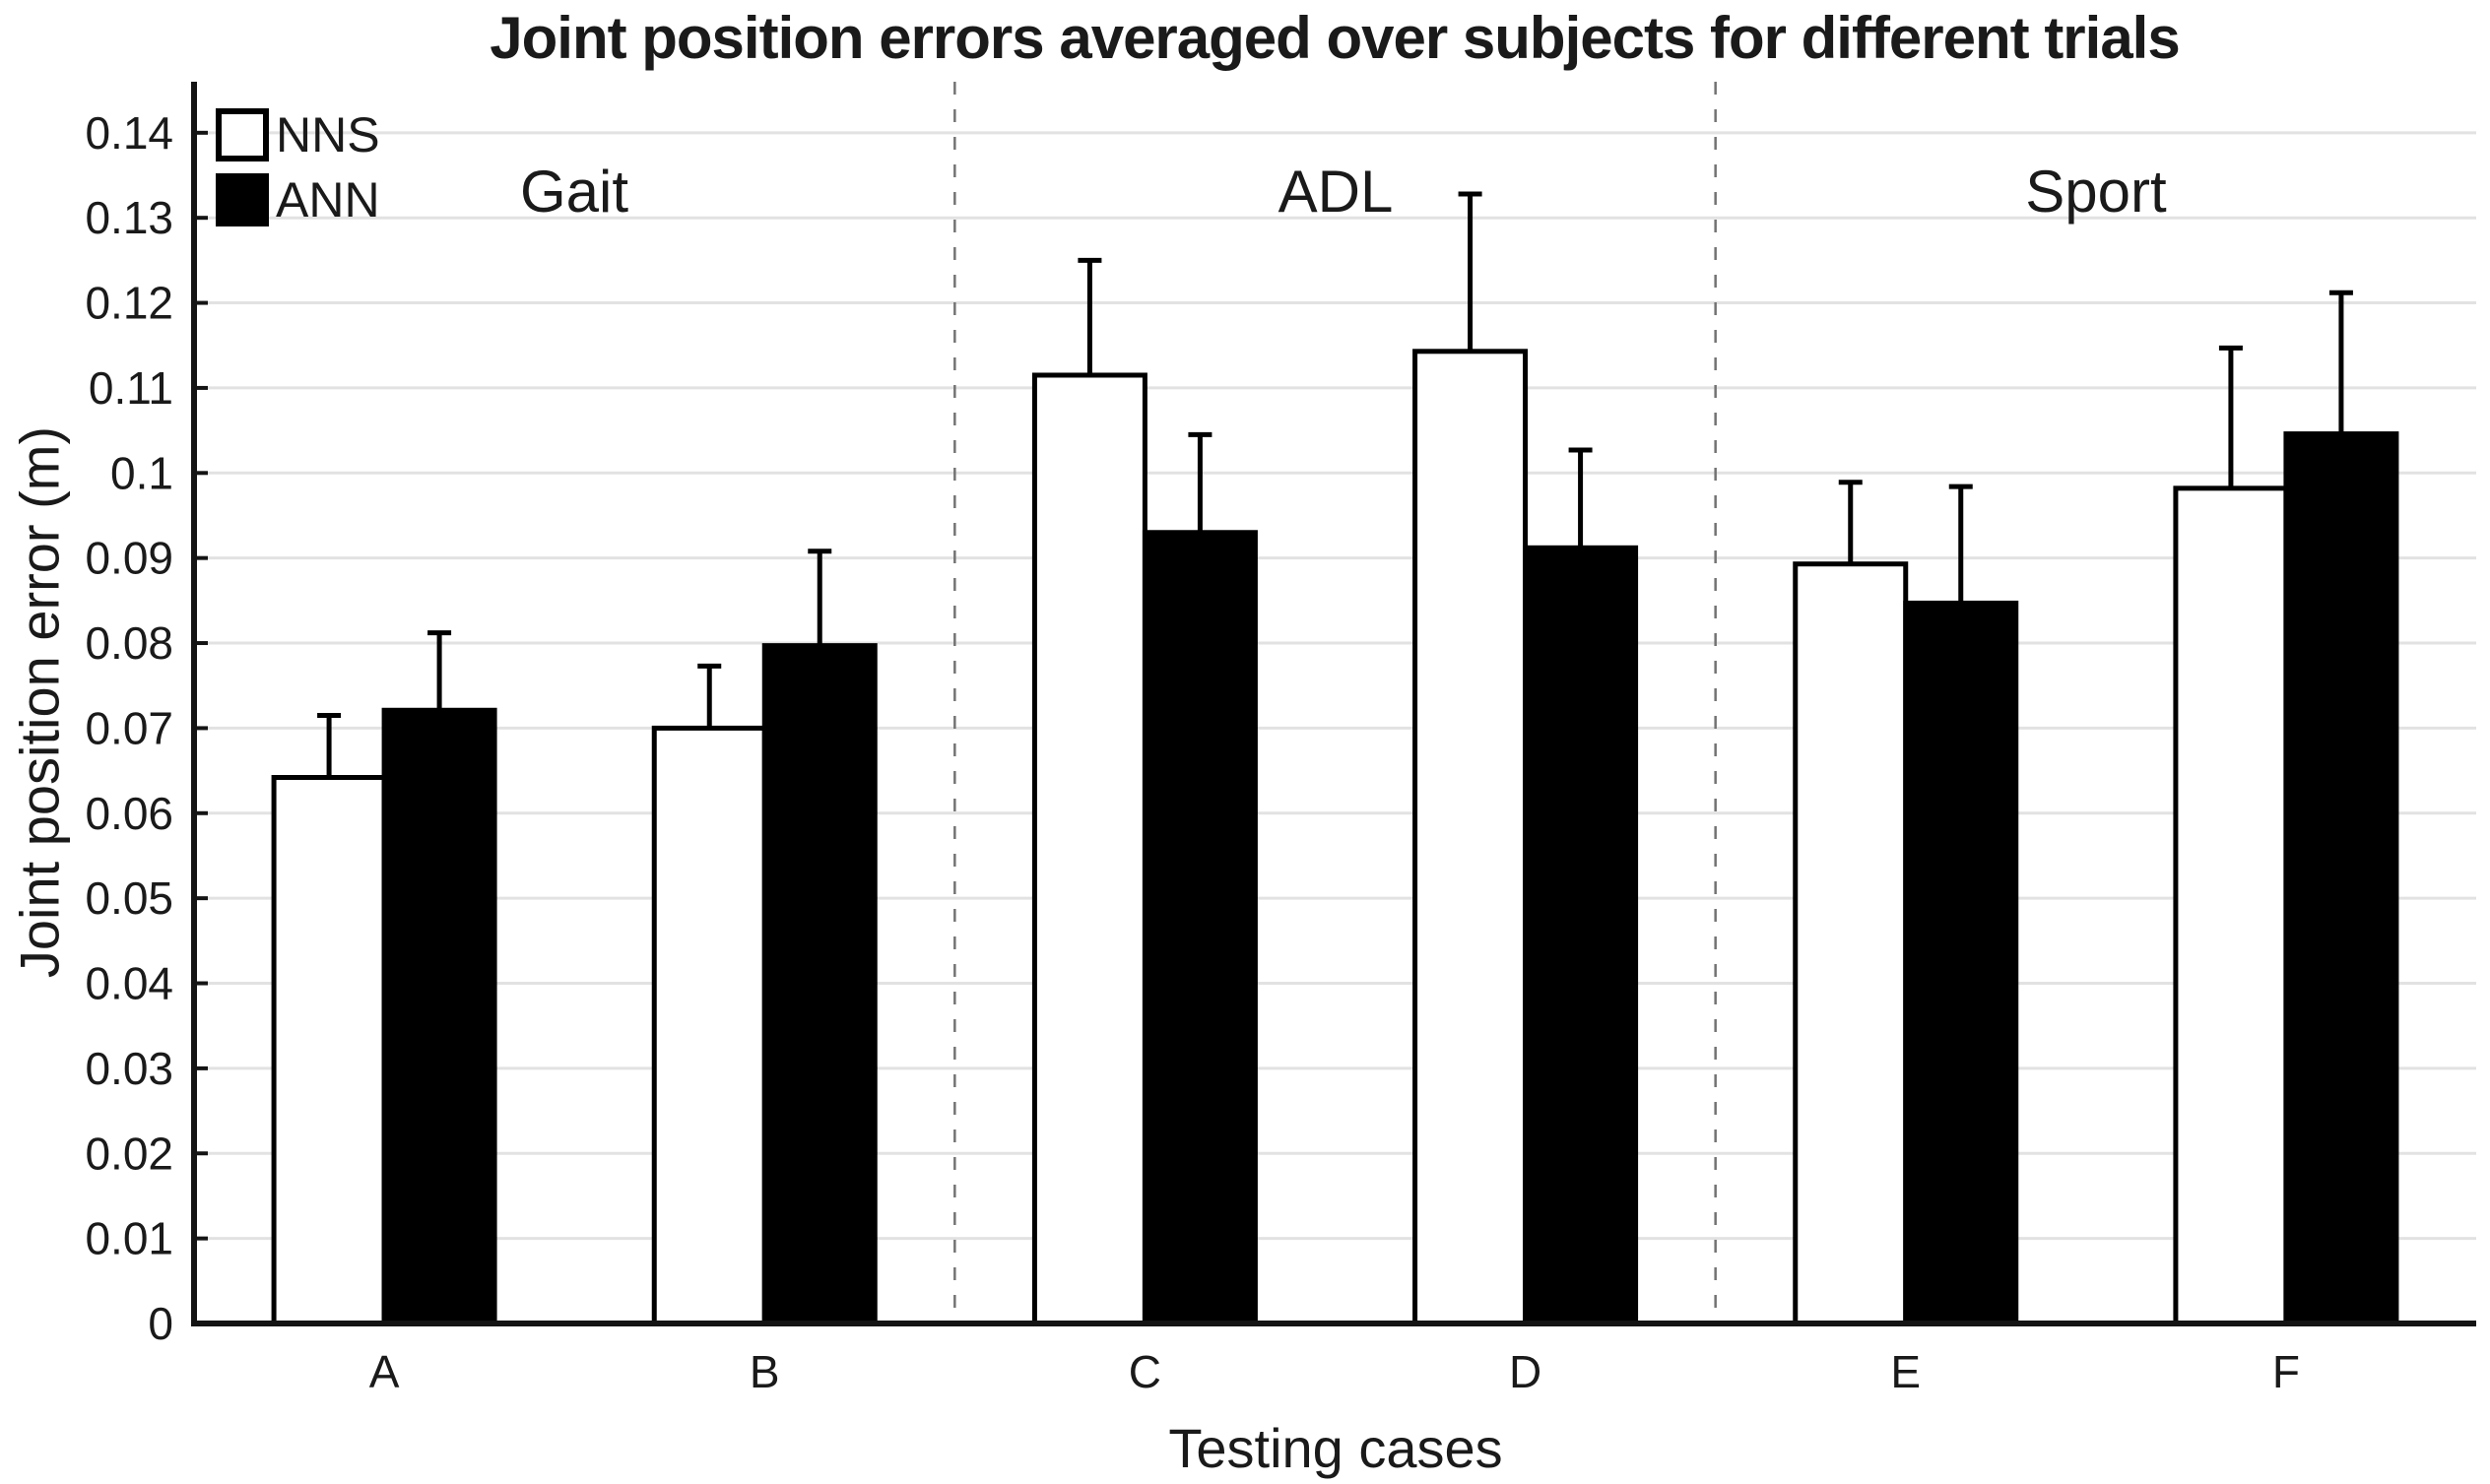 The image size is (2490, 1484). What do you see at coordinates (2231, 905) in the screenshot?
I see `bar-F-NNS` at bounding box center [2231, 905].